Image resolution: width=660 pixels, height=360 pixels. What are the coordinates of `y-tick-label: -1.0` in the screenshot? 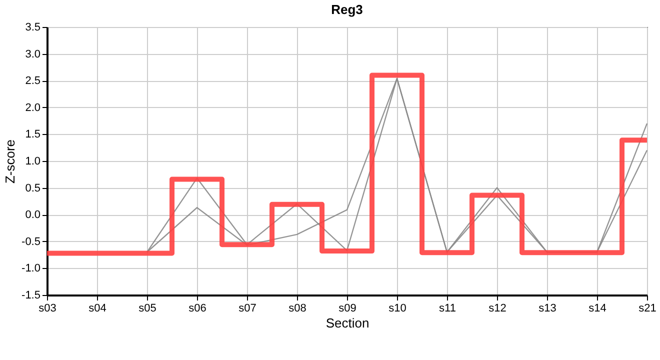 It's located at (31, 268).